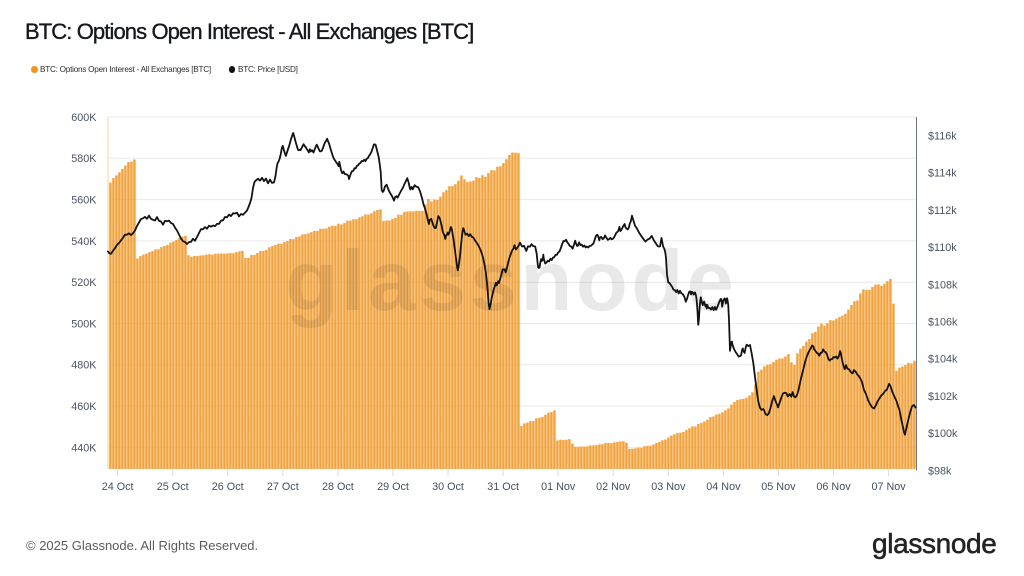 Image resolution: width=1024 pixels, height=576 pixels. What do you see at coordinates (942, 137) in the screenshot?
I see `svg-text: $116k` at bounding box center [942, 137].